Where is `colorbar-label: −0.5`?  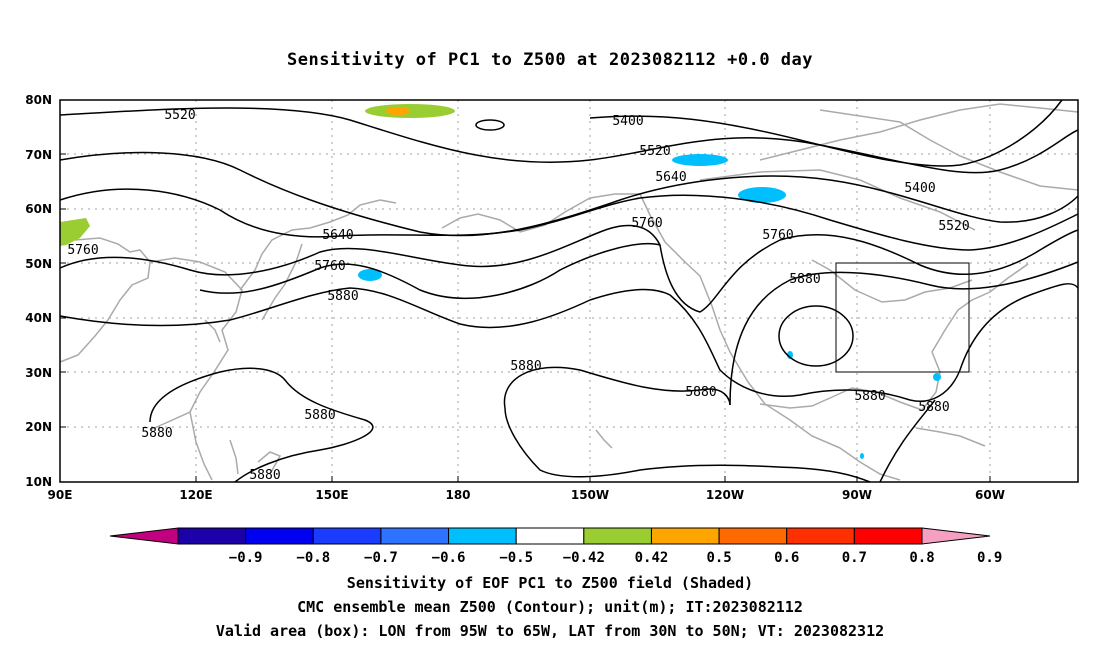
colorbar-label: −0.5 is located at coordinates (516, 558).